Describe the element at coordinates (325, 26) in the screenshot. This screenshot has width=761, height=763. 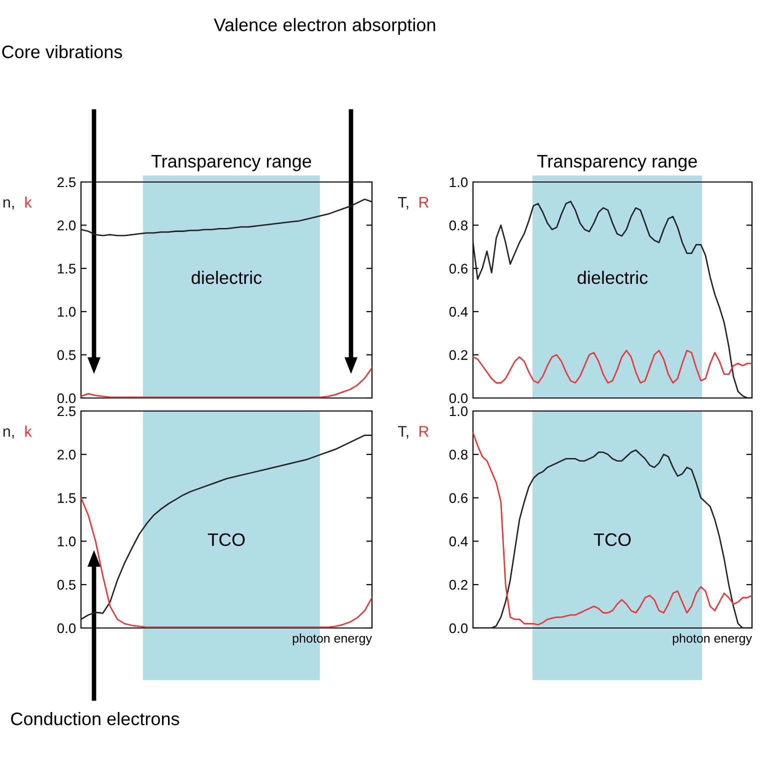
I see `text: Valence electron absorption` at that location.